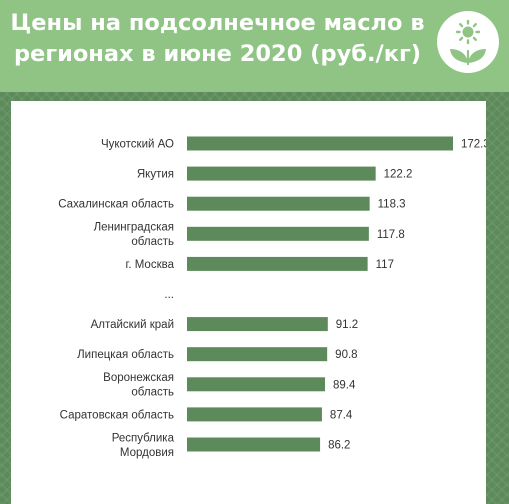 Image resolution: width=509 pixels, height=504 pixels. I want to click on value-label: 91.2, so click(347, 325).